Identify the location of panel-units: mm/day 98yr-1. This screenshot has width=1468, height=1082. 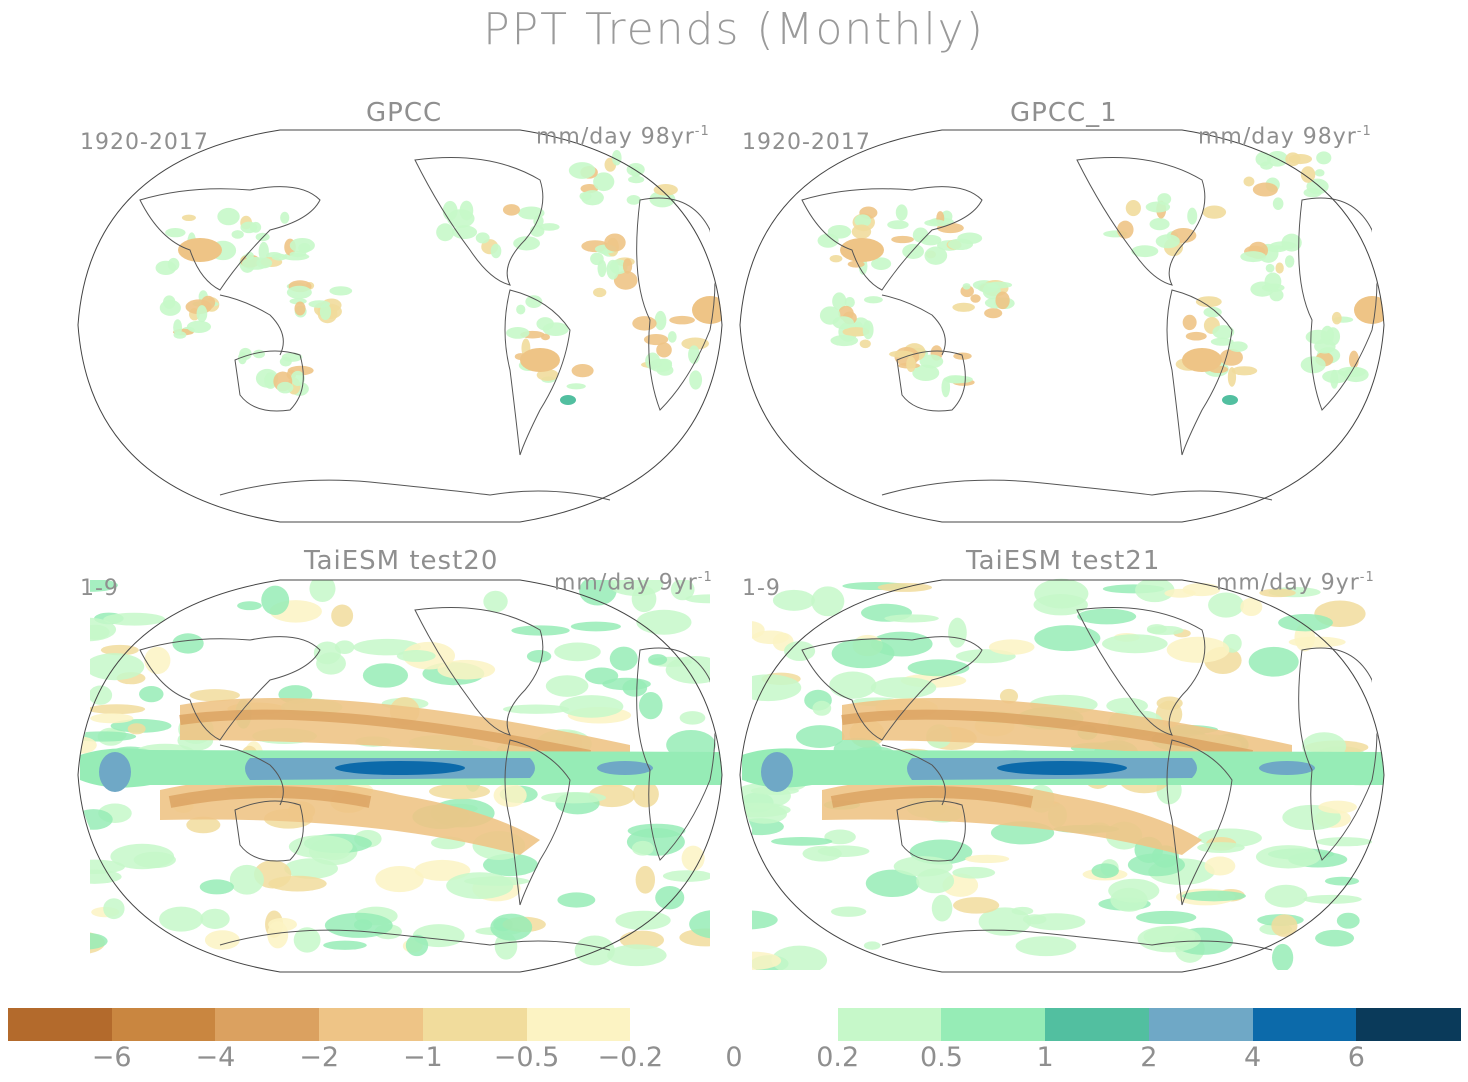
(623, 136).